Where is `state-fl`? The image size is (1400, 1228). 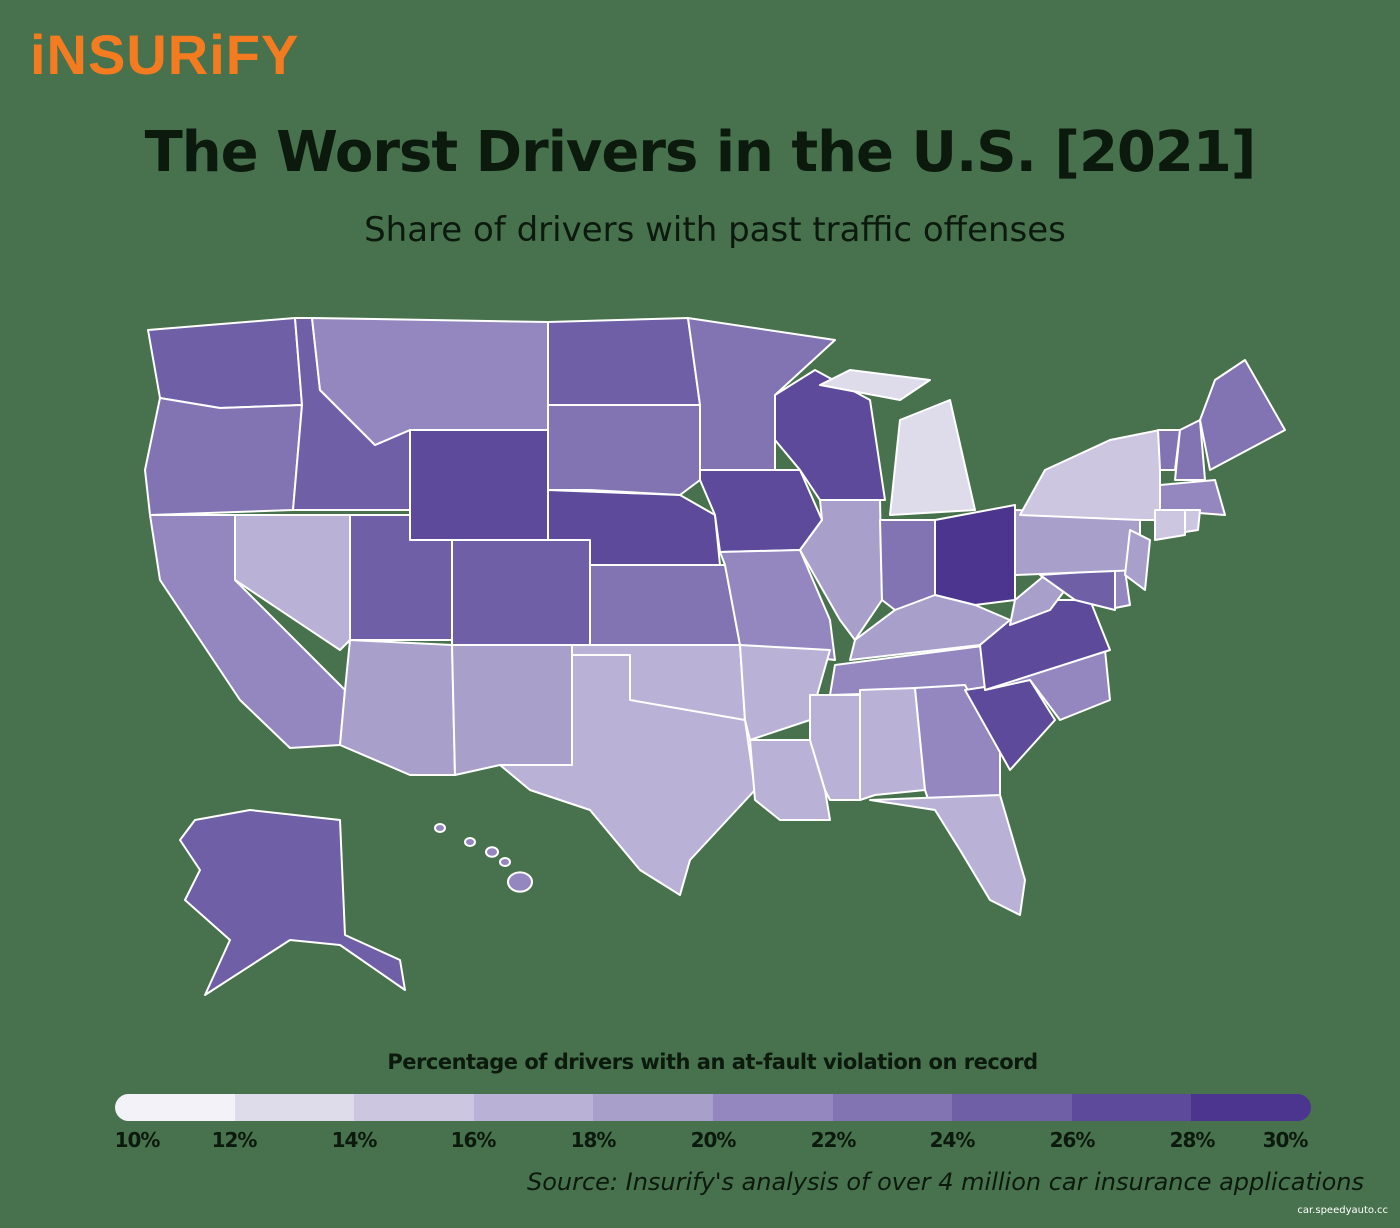 state-fl is located at coordinates (947, 855).